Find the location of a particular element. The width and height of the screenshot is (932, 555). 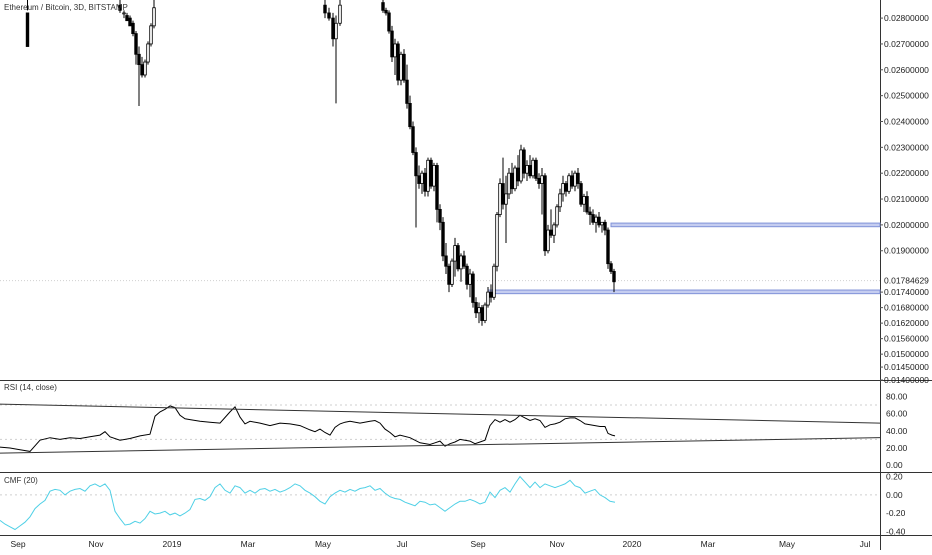

time-tick-label: Sep is located at coordinates (477, 544).